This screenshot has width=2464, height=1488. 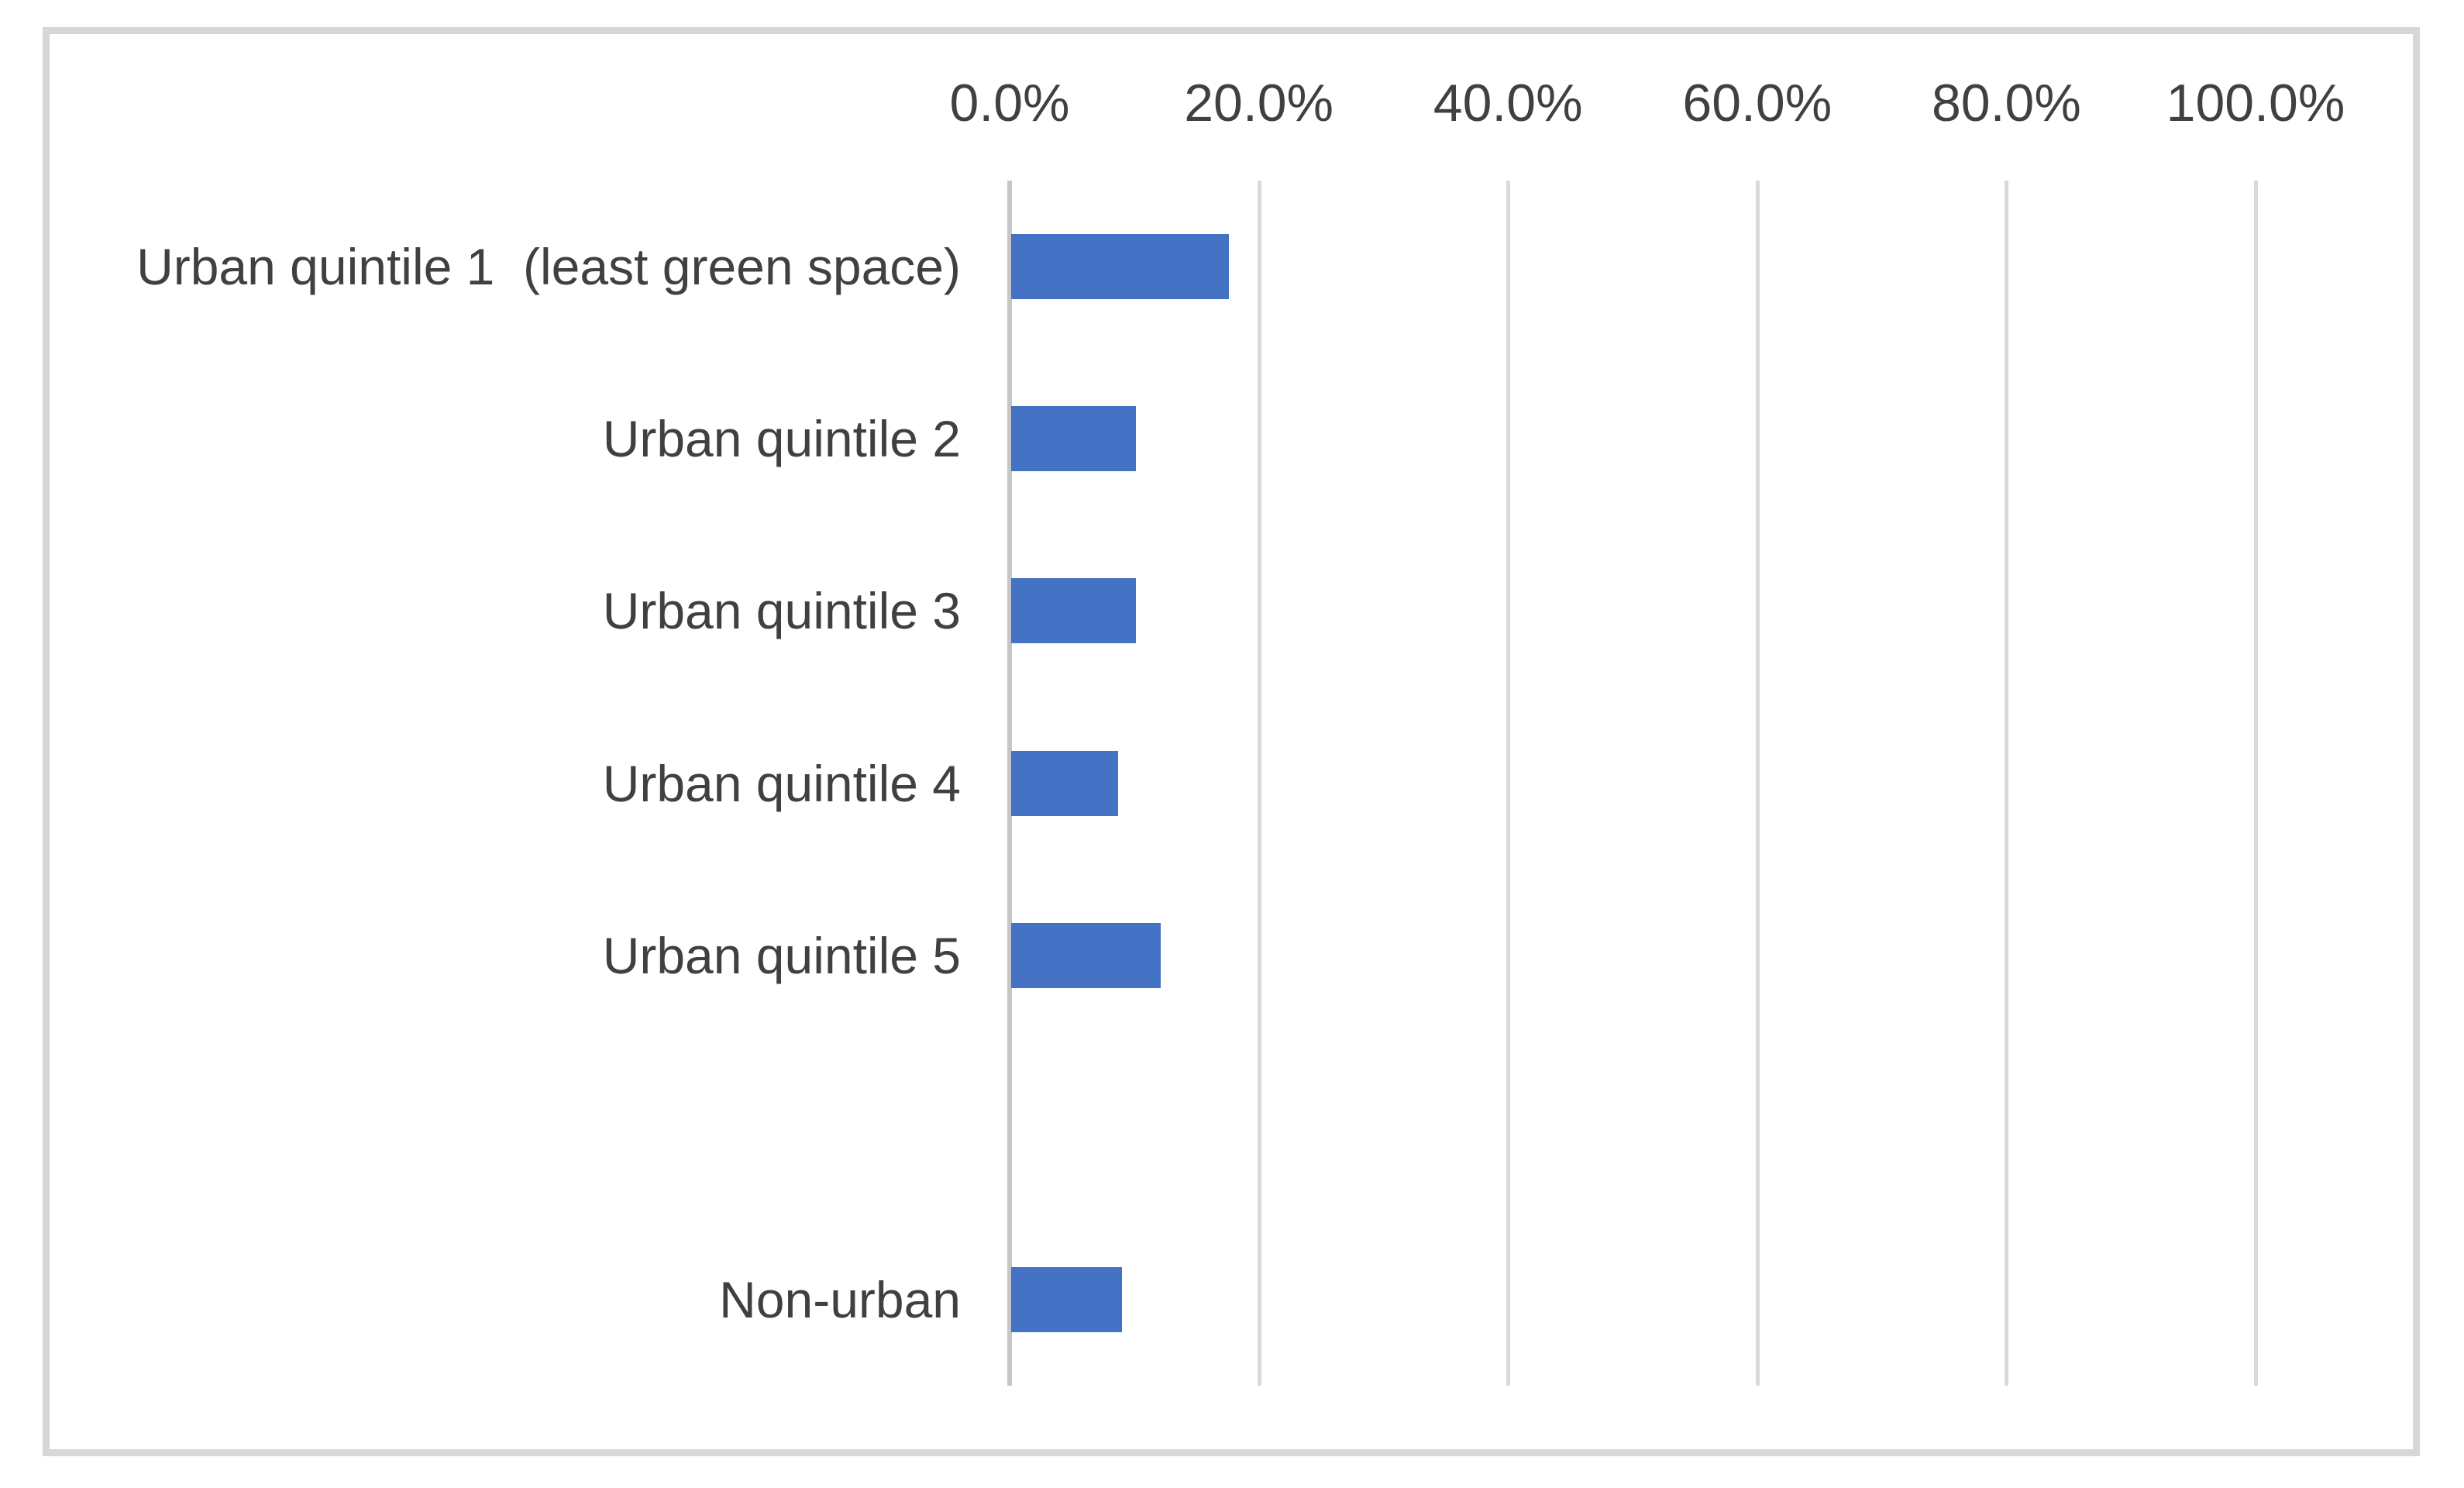 What do you see at coordinates (1259, 103) in the screenshot?
I see `x-axis-tick-label: 20.0%` at bounding box center [1259, 103].